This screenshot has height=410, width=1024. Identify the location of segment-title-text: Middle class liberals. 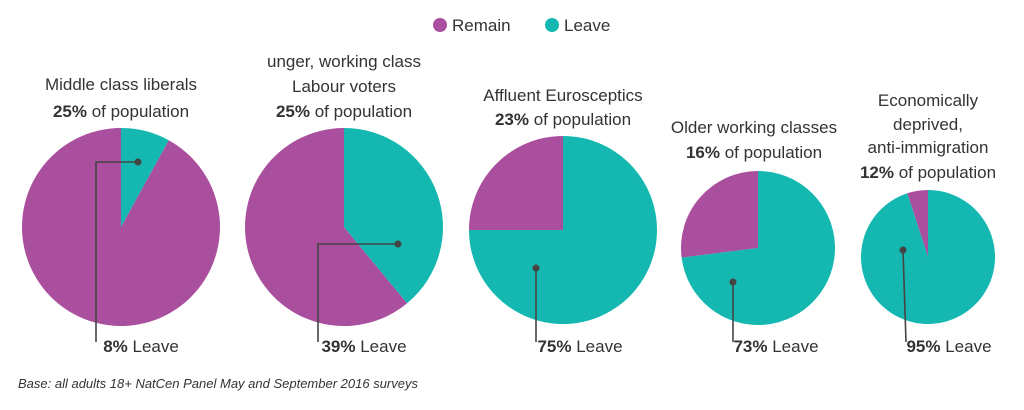
(121, 84).